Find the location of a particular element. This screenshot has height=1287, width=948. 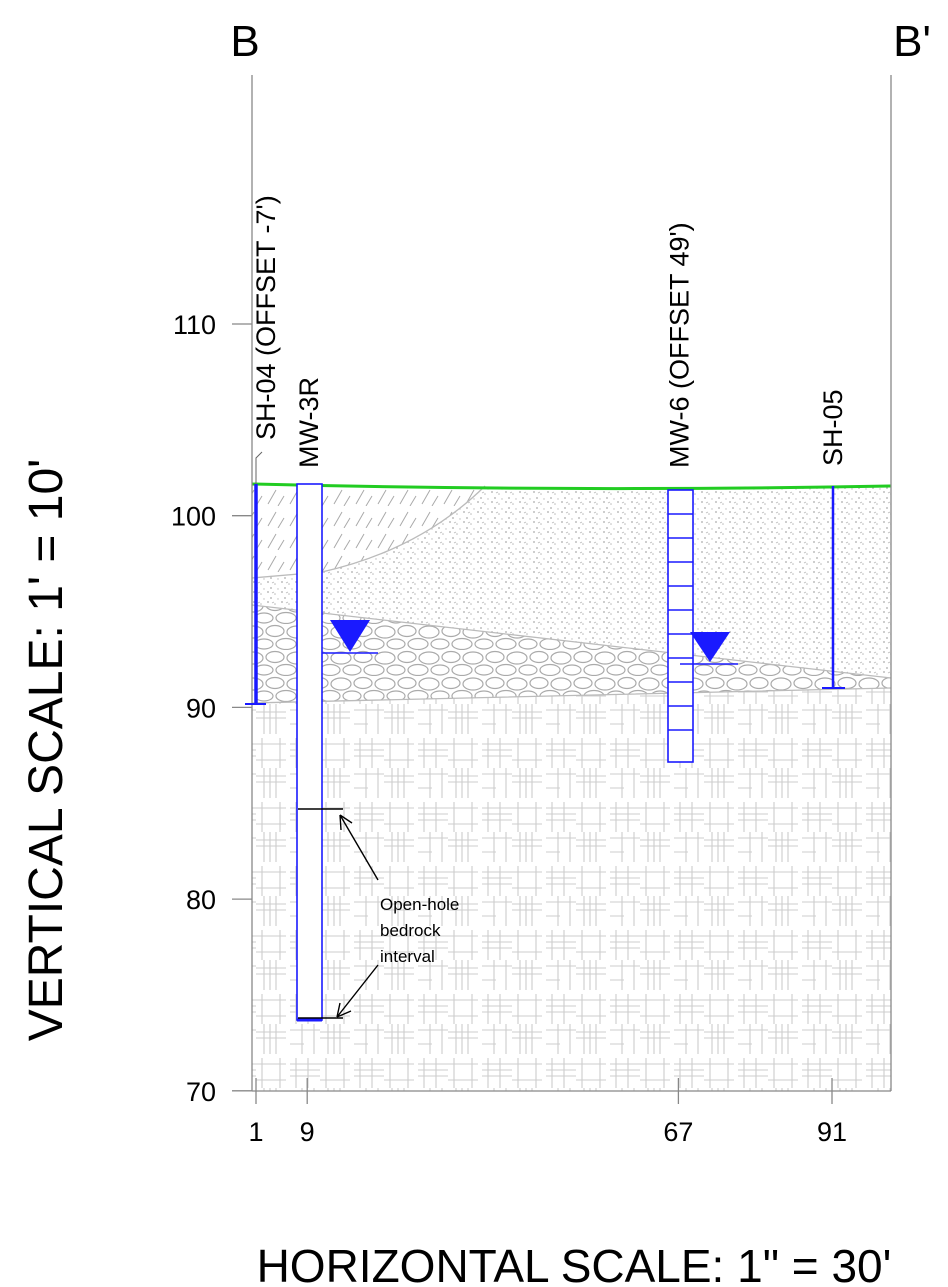

section-end: B' is located at coordinates (912, 41).